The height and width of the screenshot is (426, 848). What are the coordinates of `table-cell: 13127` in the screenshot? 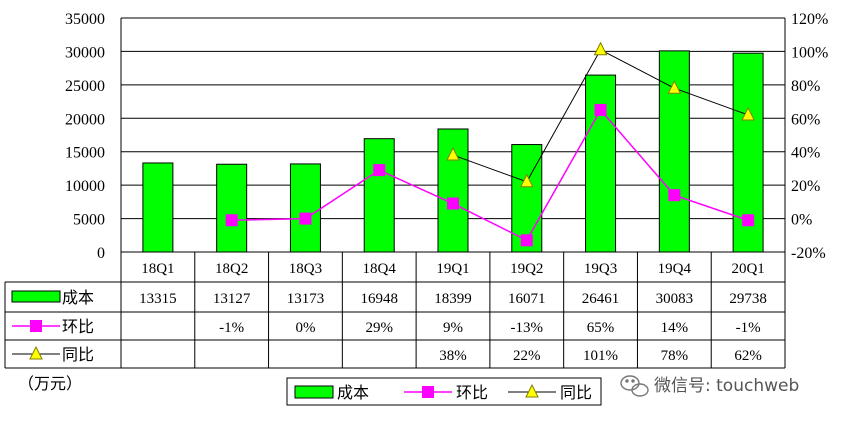 It's located at (232, 299).